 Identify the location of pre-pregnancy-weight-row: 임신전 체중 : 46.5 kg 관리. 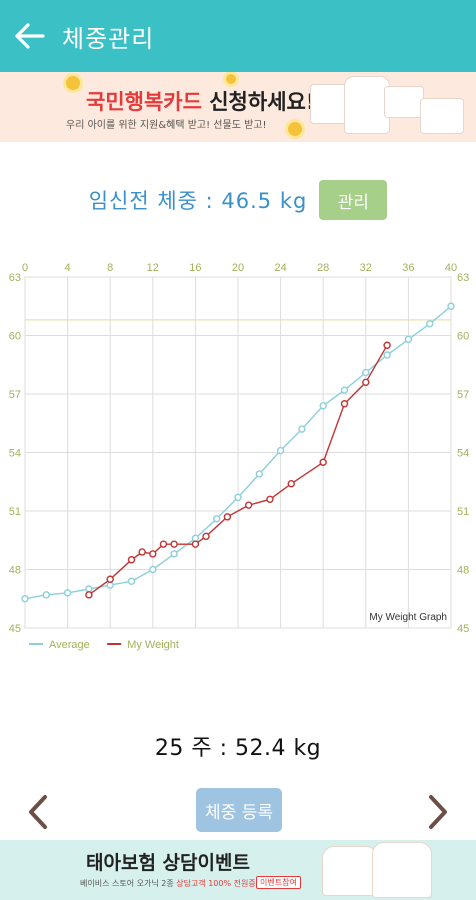
(238, 200).